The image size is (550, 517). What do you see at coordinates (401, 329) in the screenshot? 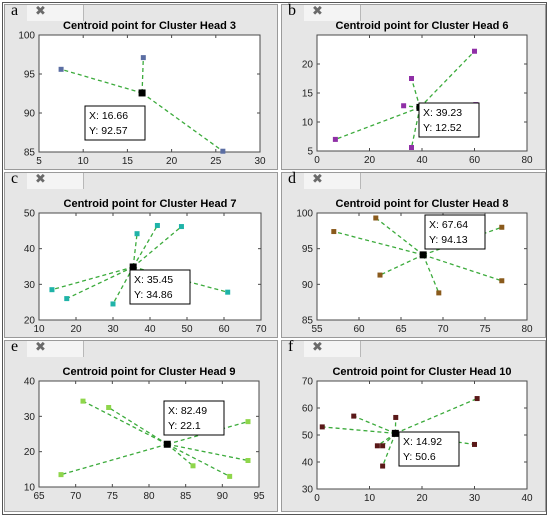
I see `x-tick-label: 65` at bounding box center [401, 329].